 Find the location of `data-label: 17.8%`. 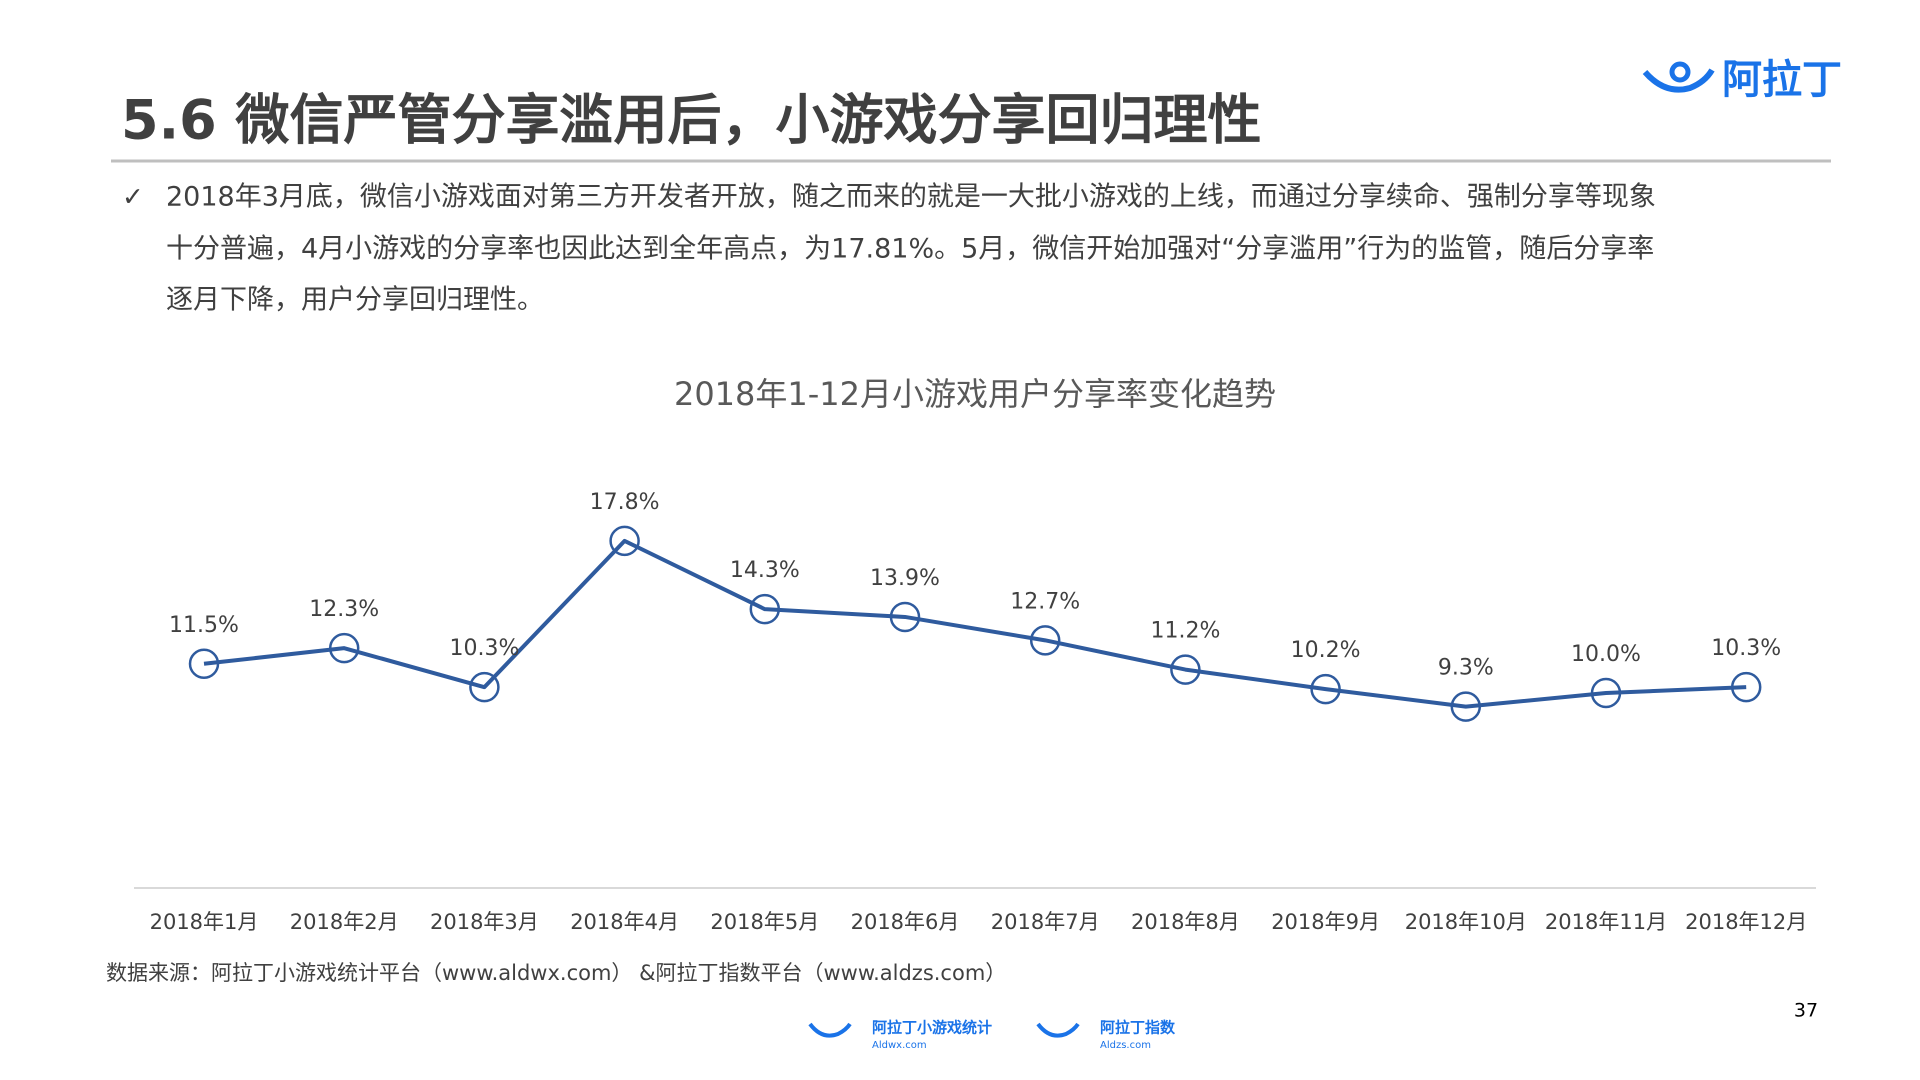

data-label: 17.8% is located at coordinates (625, 502).